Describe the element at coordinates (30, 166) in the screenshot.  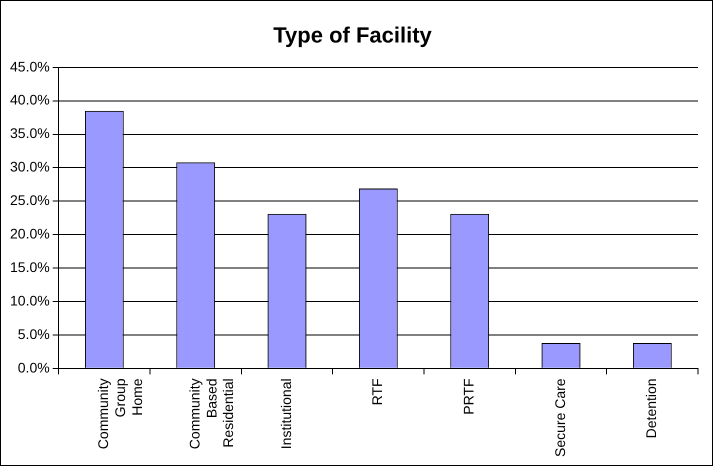
I see `y-tick-label: 30.0%` at that location.